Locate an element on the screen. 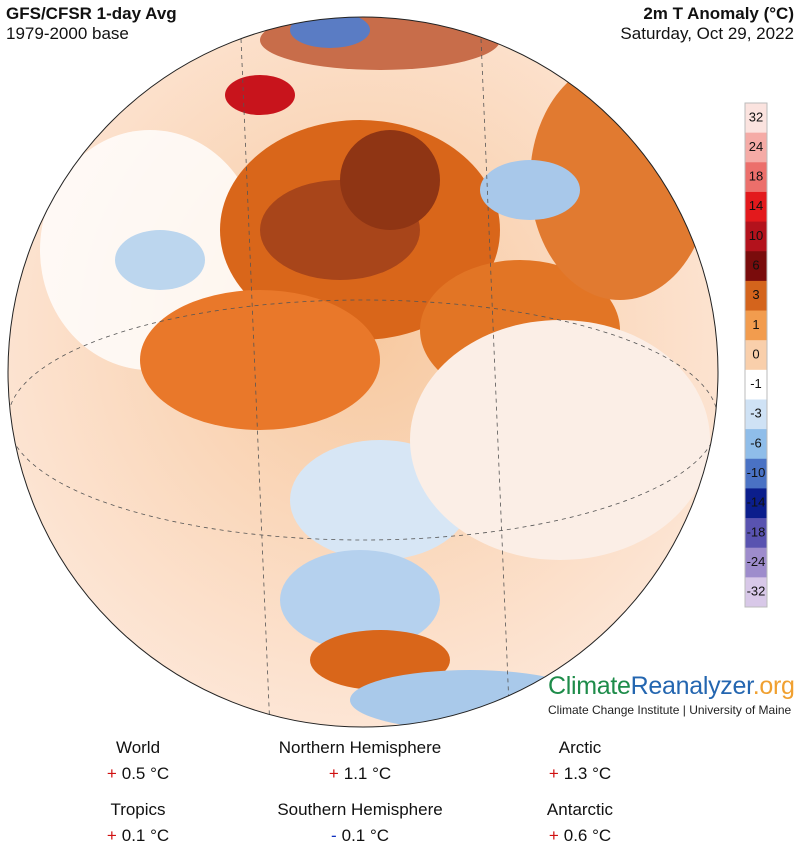 The image size is (800, 846). color-bar-frame is located at coordinates (756, 355).